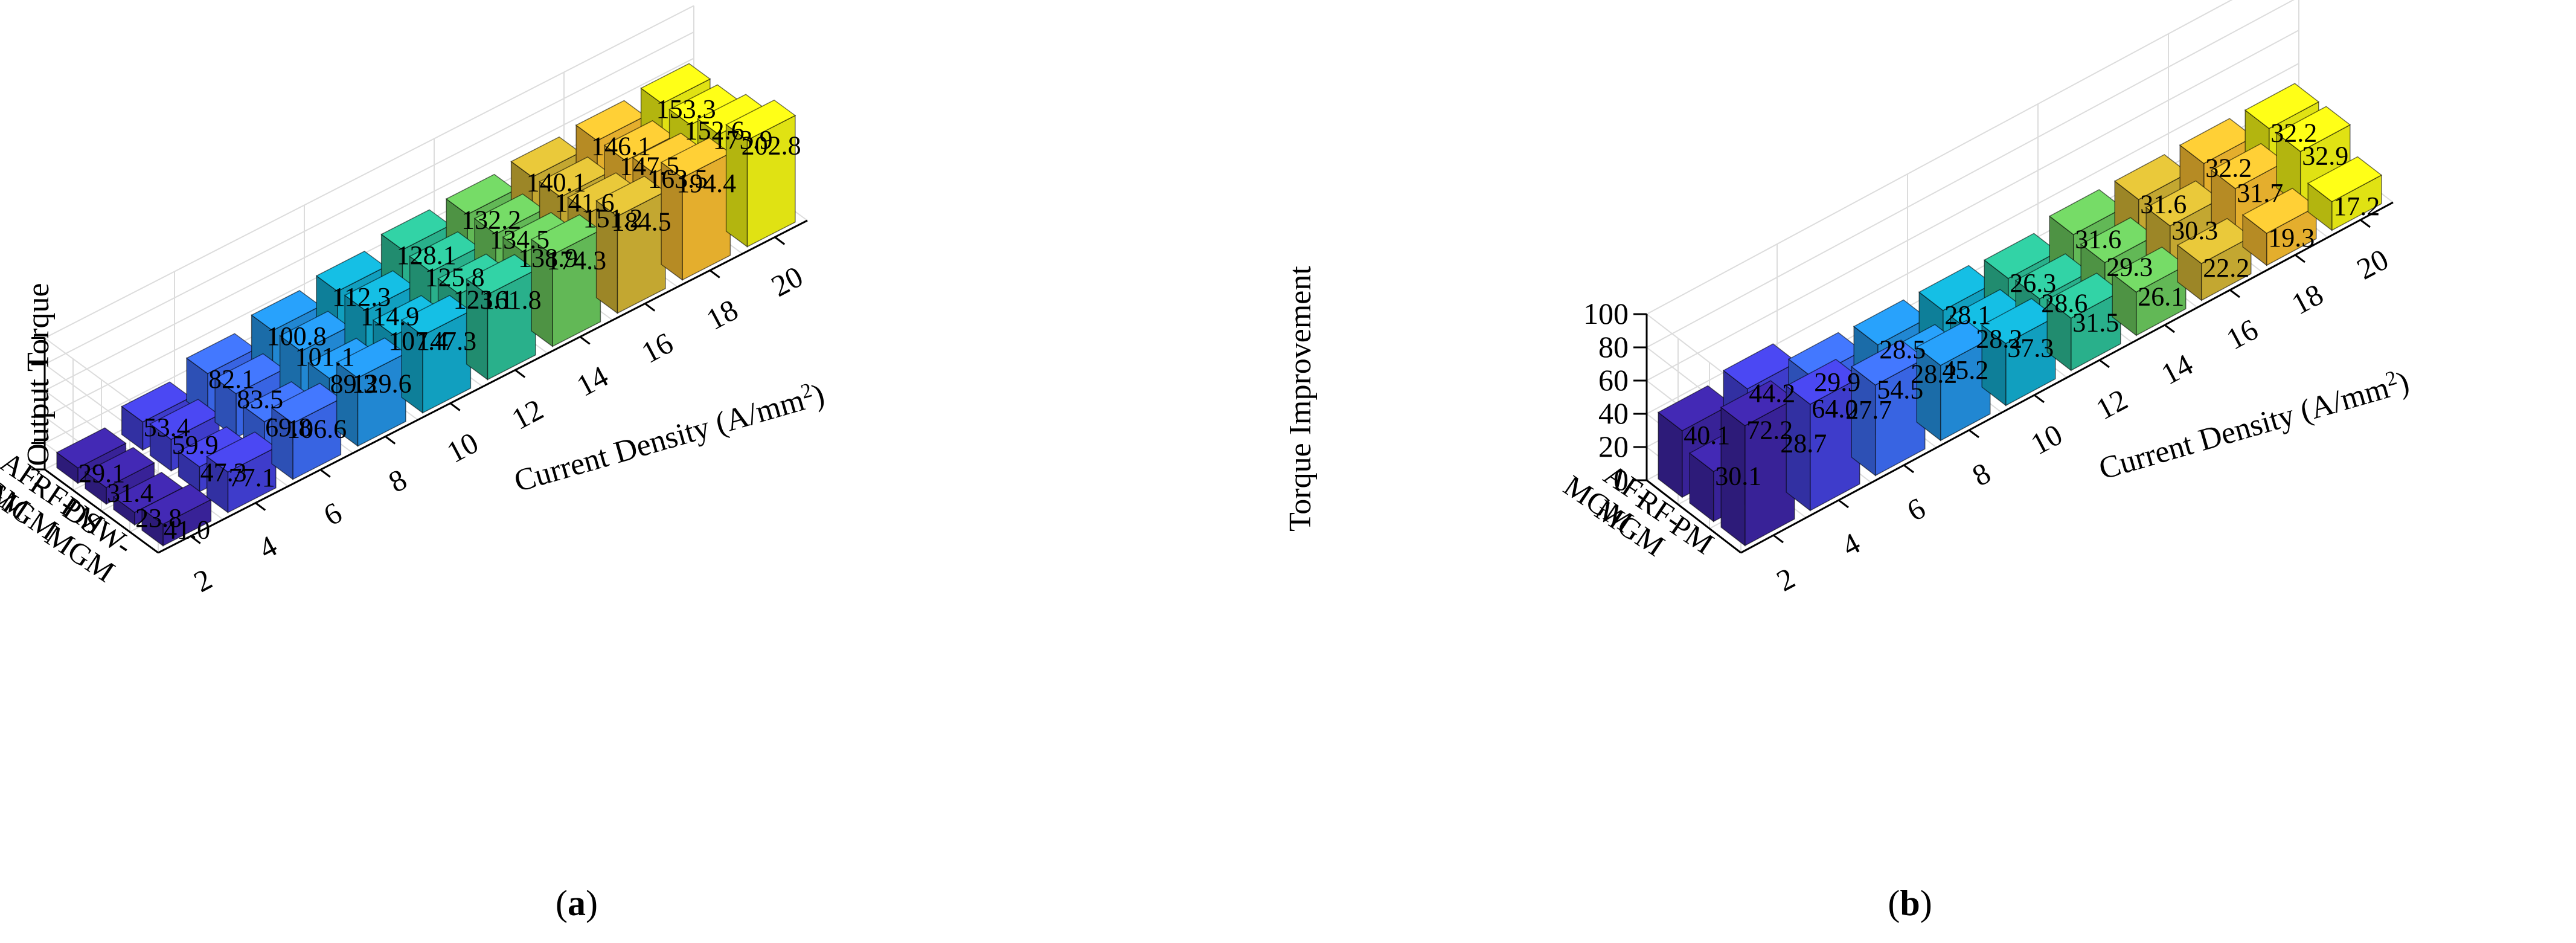 Image resolution: width=2576 pixels, height=943 pixels. What do you see at coordinates (252, 477) in the screenshot?
I see `data-label: 77.1` at bounding box center [252, 477].